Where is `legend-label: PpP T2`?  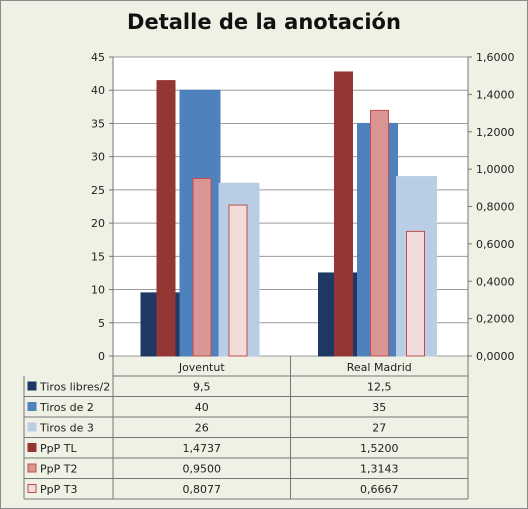
legend-label: PpP T2 is located at coordinates (58, 469).